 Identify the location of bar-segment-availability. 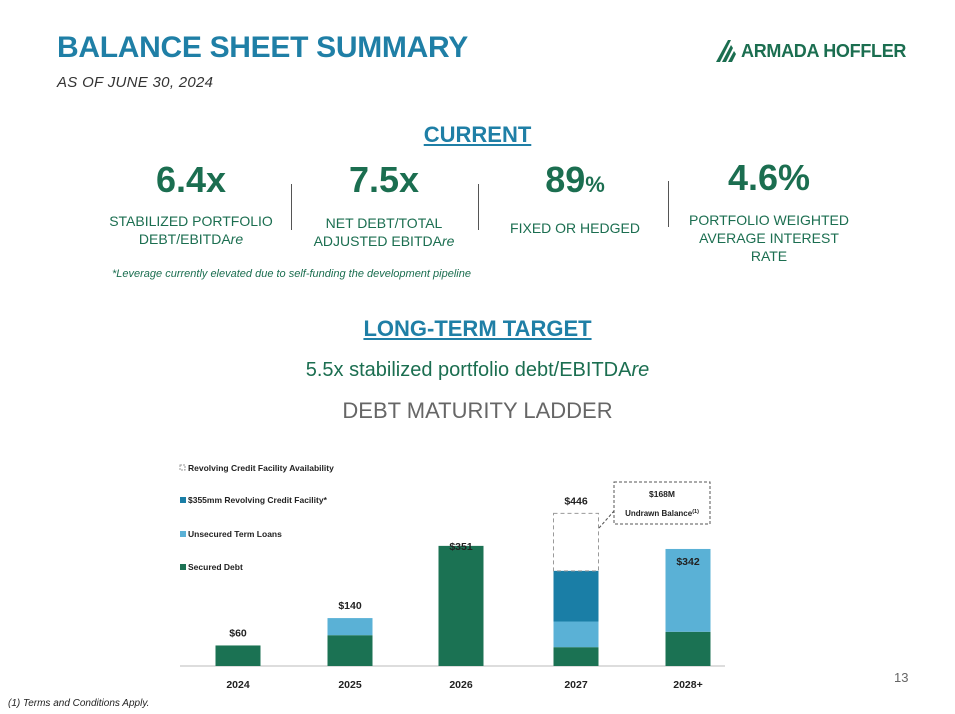
(576, 542).